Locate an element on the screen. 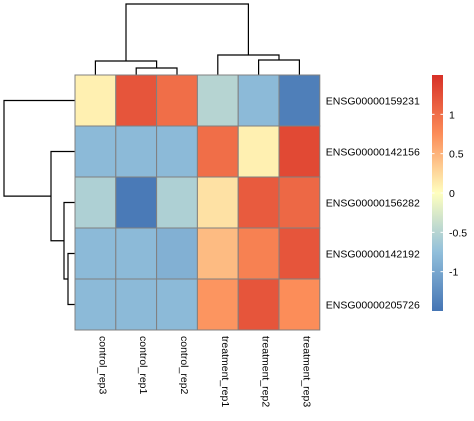 This screenshot has width=474, height=421. row-label: ENSG00000156282 is located at coordinates (373, 204).